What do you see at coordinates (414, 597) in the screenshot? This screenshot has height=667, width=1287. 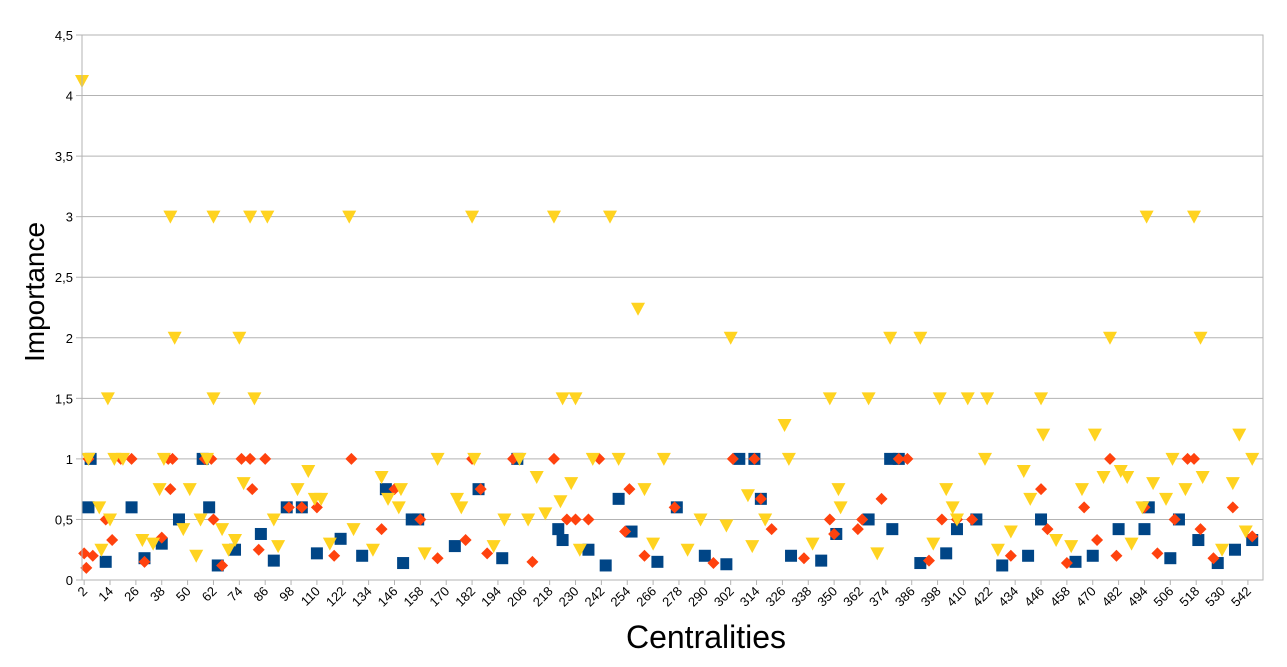 I see `x-tick-label: 158` at bounding box center [414, 597].